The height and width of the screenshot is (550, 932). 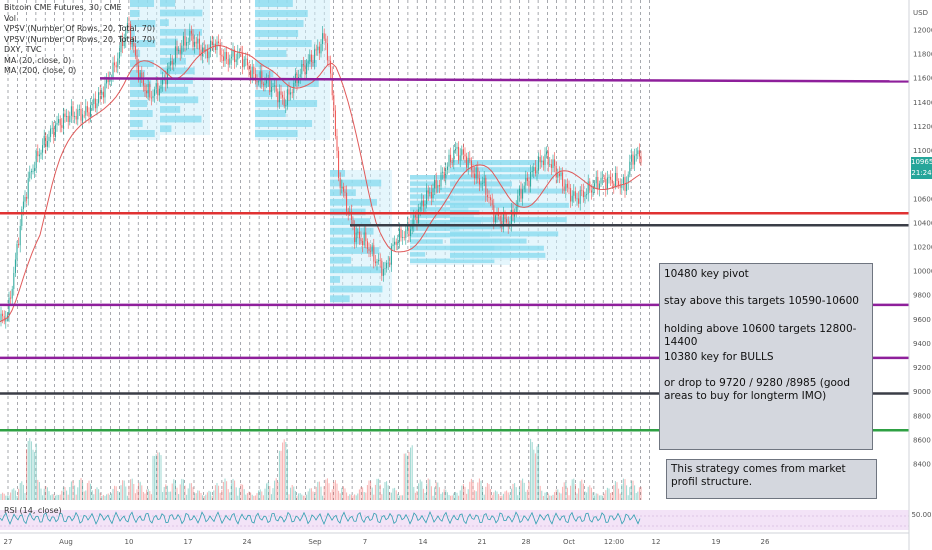 I want to click on price-tick-label: 9200, so click(x=922, y=368).